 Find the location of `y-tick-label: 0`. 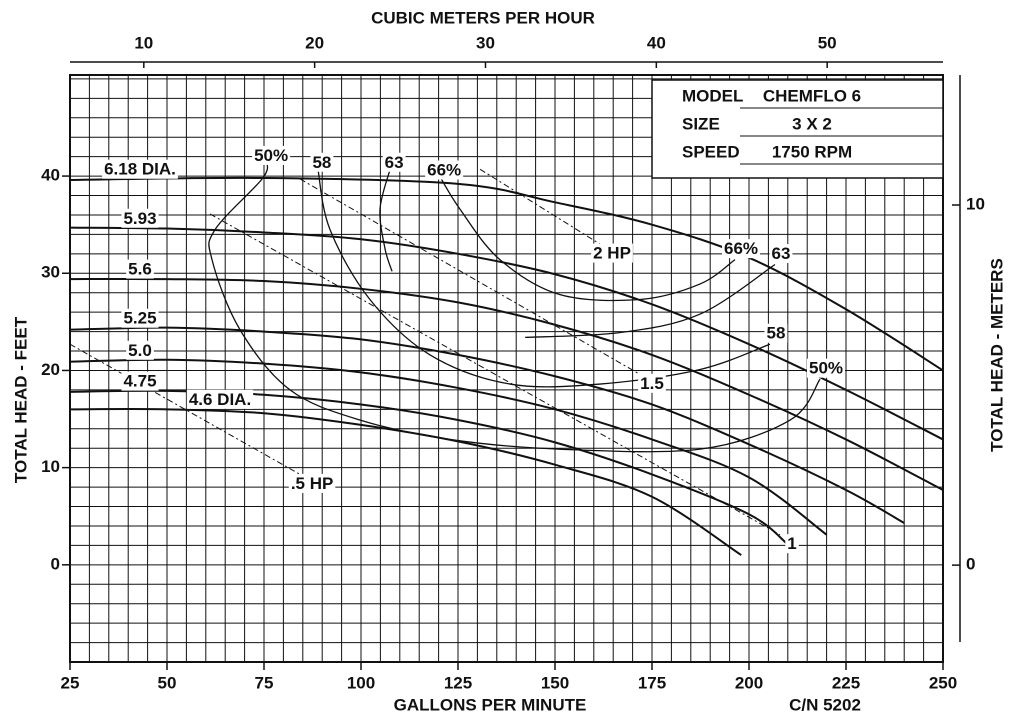

y-tick-label: 0 is located at coordinates (55, 563).